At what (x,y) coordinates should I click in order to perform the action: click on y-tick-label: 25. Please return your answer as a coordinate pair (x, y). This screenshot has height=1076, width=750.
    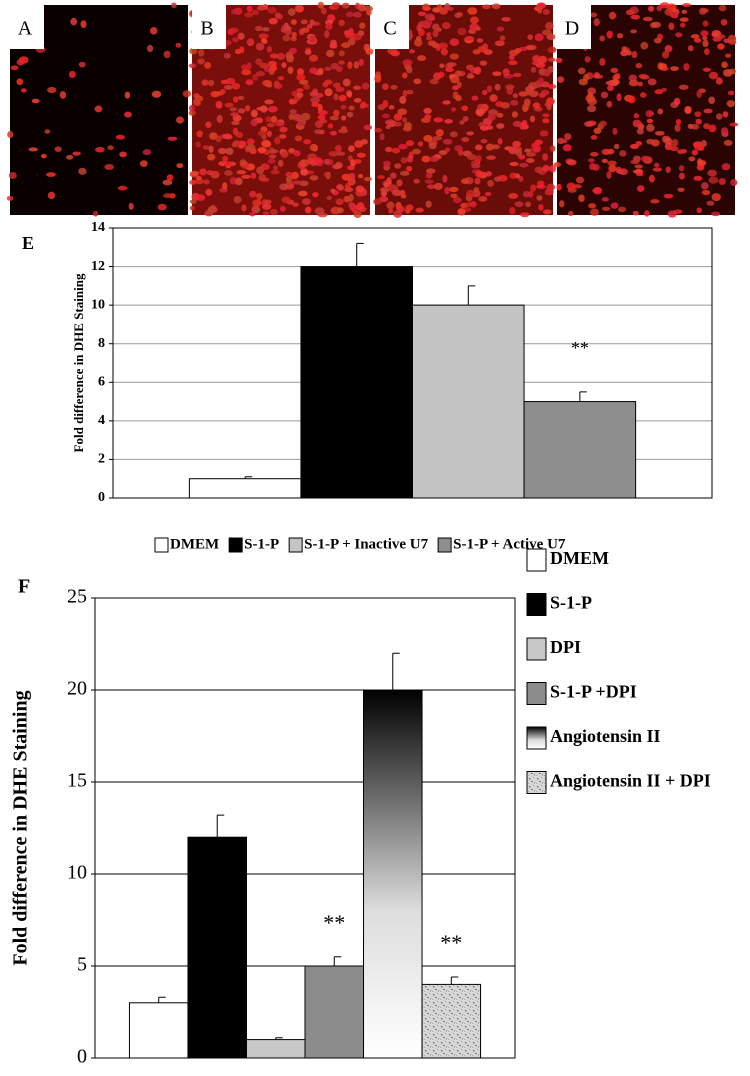
    Looking at the image, I should click on (77, 597).